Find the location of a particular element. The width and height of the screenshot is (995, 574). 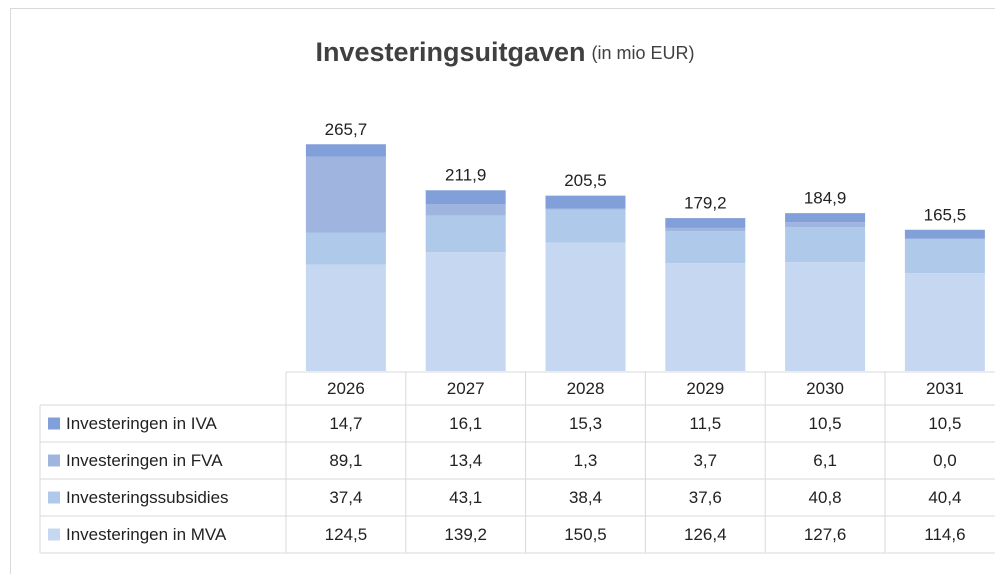

category-label: 2027 is located at coordinates (466, 388).